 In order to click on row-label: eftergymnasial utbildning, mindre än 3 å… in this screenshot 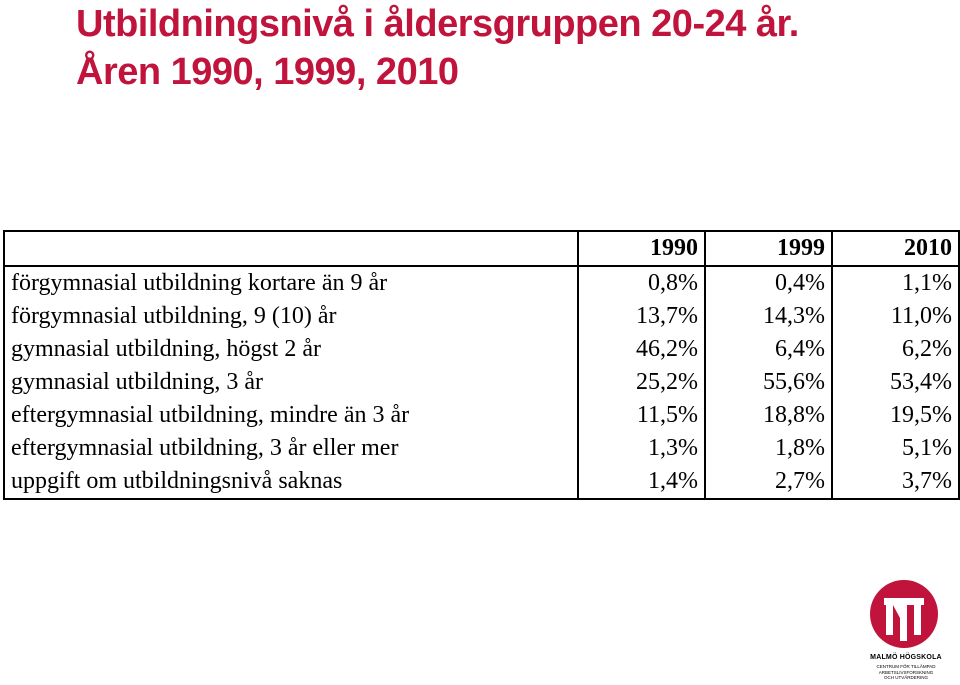, I will do `click(291, 415)`.